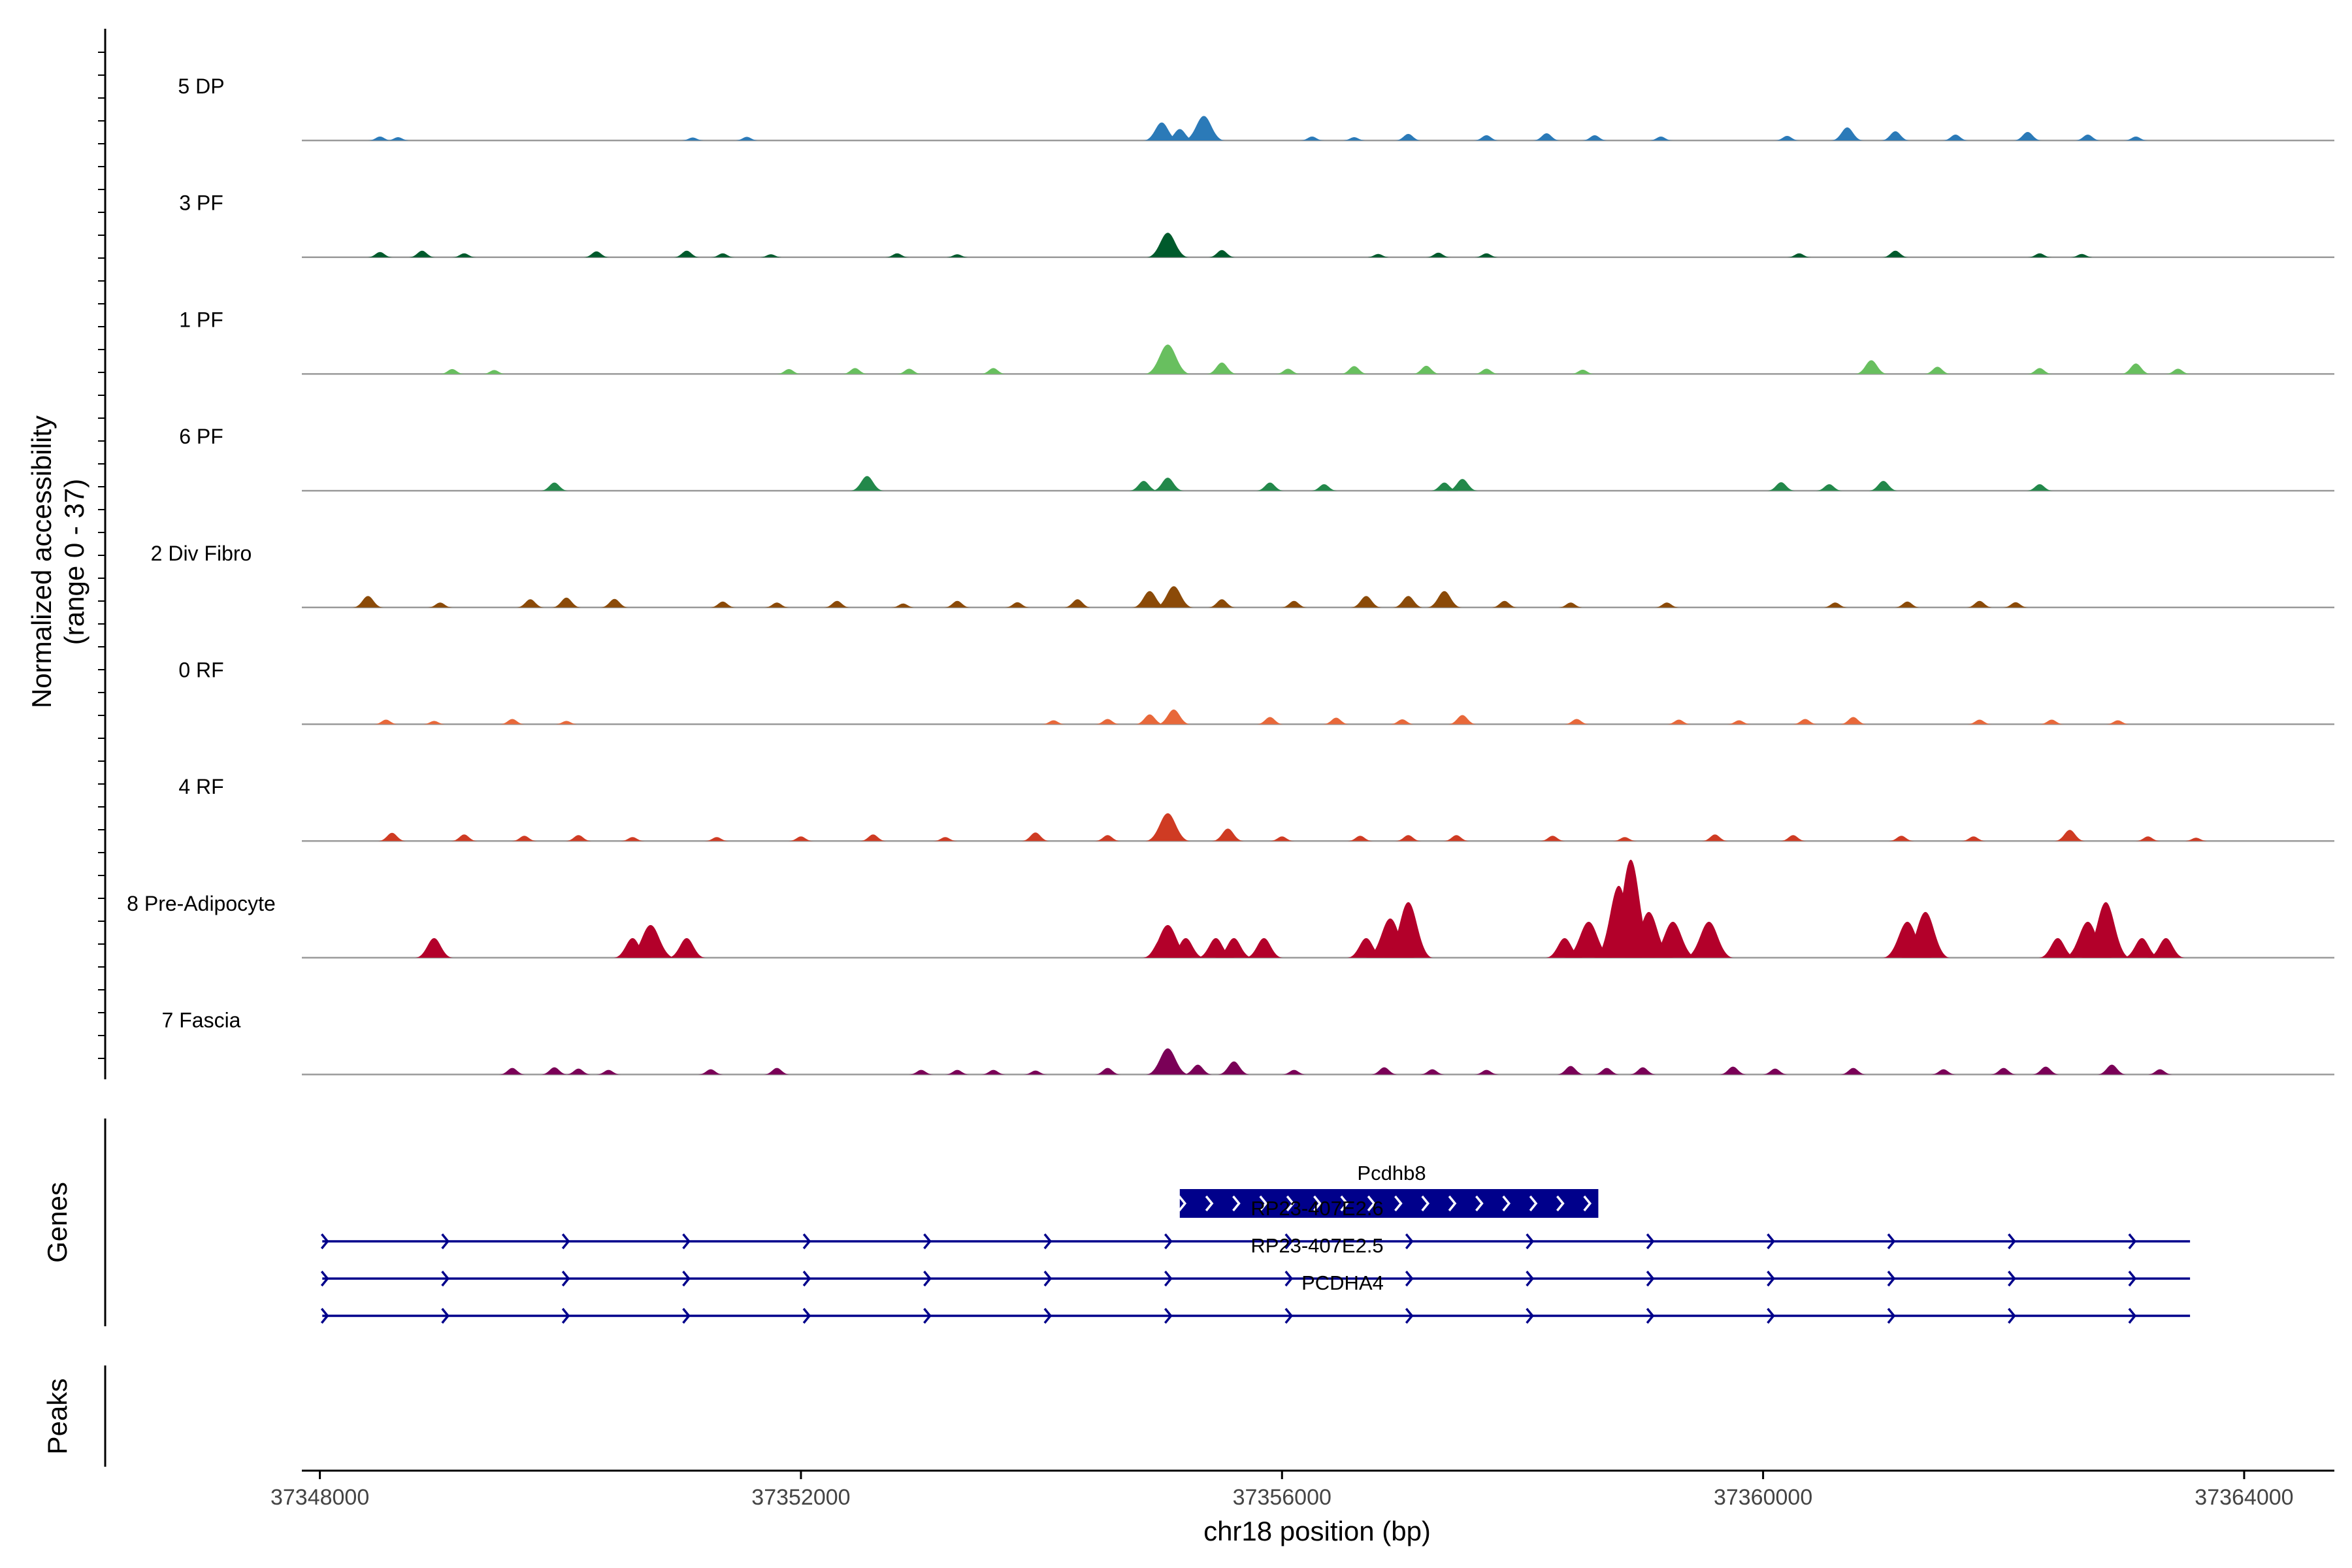 This screenshot has height=1568, width=2352. What do you see at coordinates (1763, 1497) in the screenshot?
I see `x-tick-label: 37360000` at bounding box center [1763, 1497].